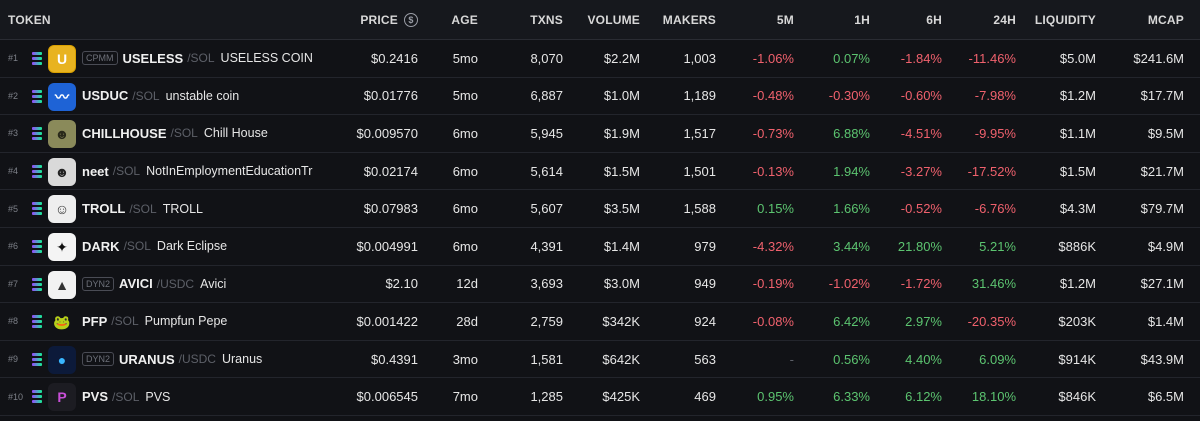 The height and width of the screenshot is (421, 1200). Describe the element at coordinates (546, 209) in the screenshot. I see `txns-cell: 5,607` at that location.